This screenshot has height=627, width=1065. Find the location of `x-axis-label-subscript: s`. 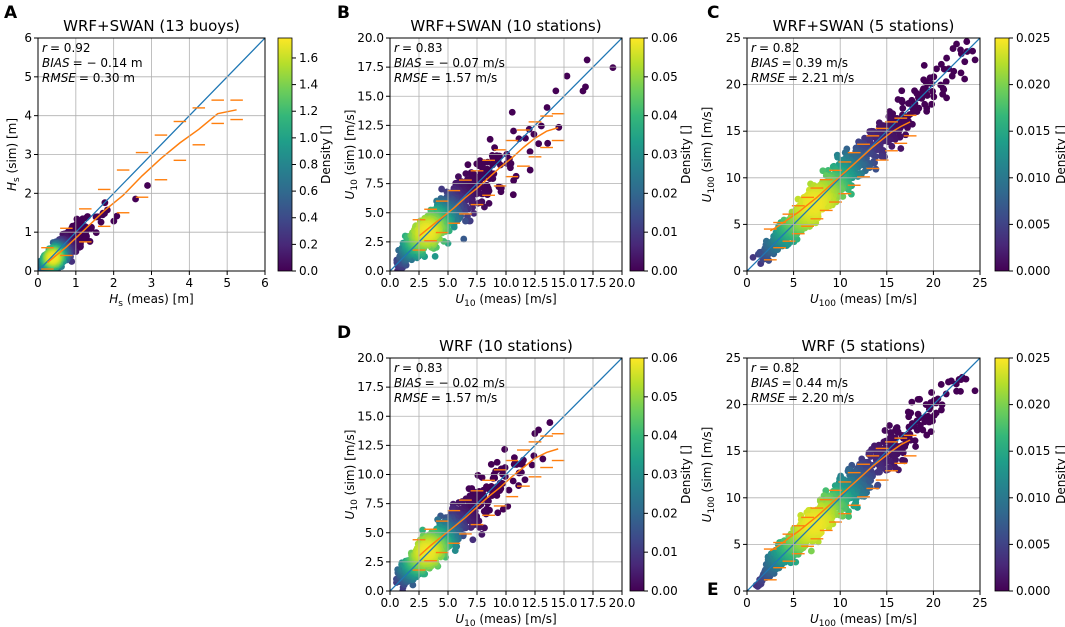

x-axis-label-subscript: s is located at coordinates (120, 304).